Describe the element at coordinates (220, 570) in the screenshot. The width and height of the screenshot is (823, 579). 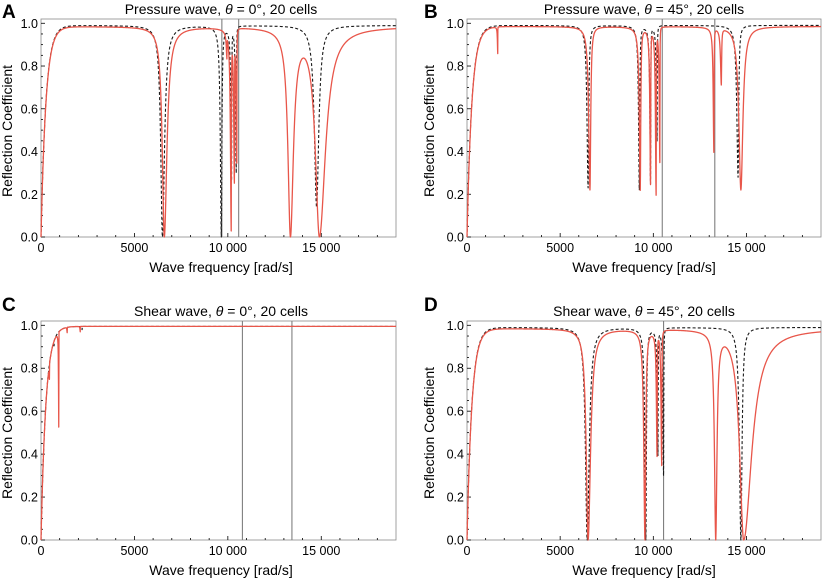
I see `panel-c-xlabel: Wave frequency [rad/s]` at that location.